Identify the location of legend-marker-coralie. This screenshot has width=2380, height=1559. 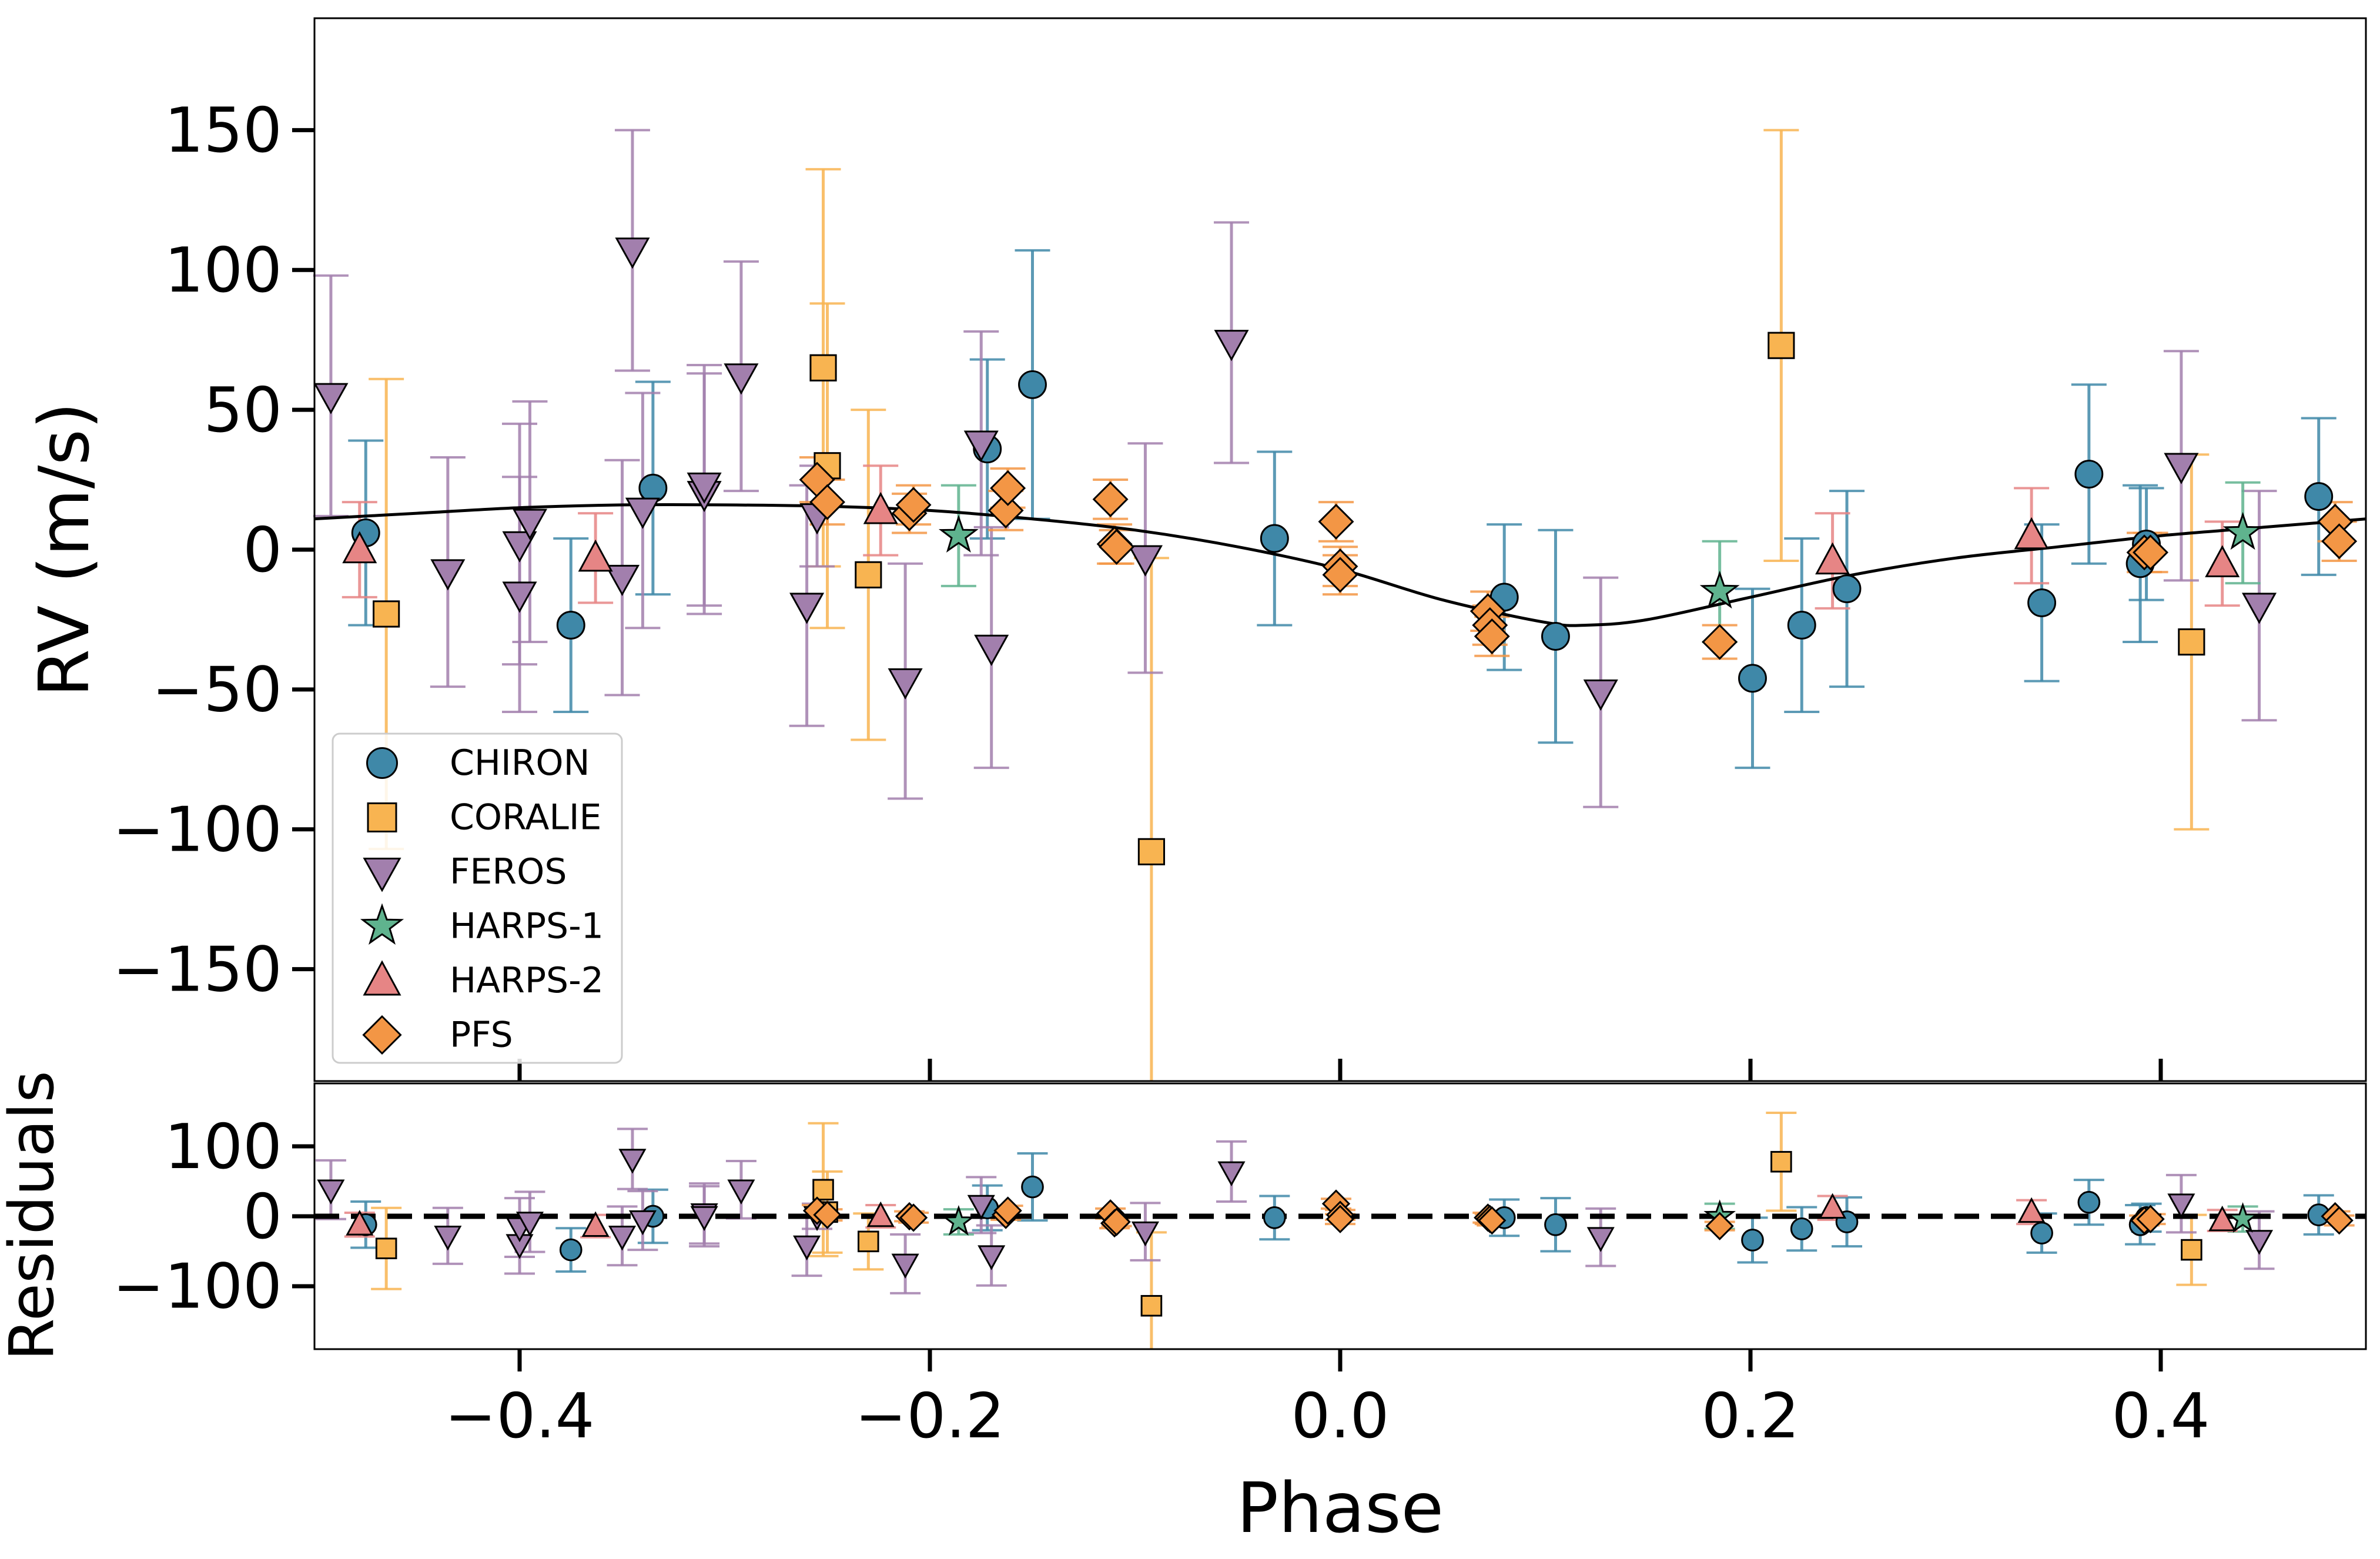
(382, 817).